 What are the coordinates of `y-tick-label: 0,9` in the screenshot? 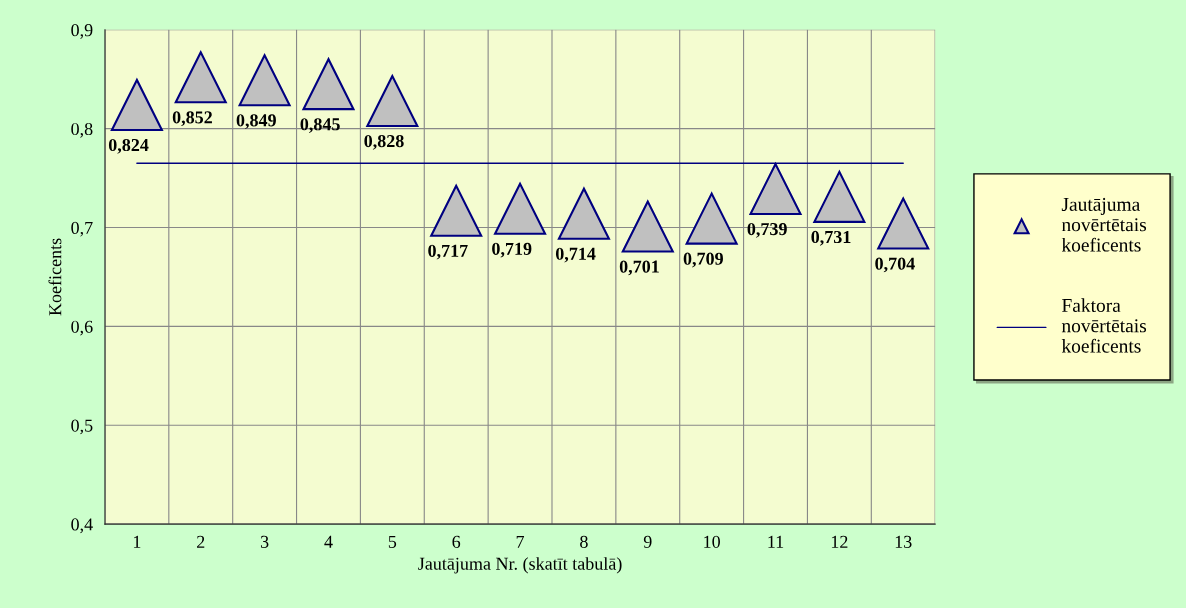 It's located at (82, 31).